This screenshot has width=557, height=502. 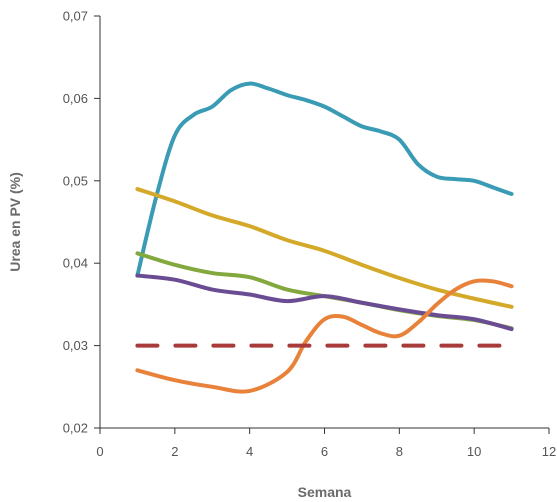 What do you see at coordinates (75, 345) in the screenshot?
I see `y-tick-label: 0,03` at bounding box center [75, 345].